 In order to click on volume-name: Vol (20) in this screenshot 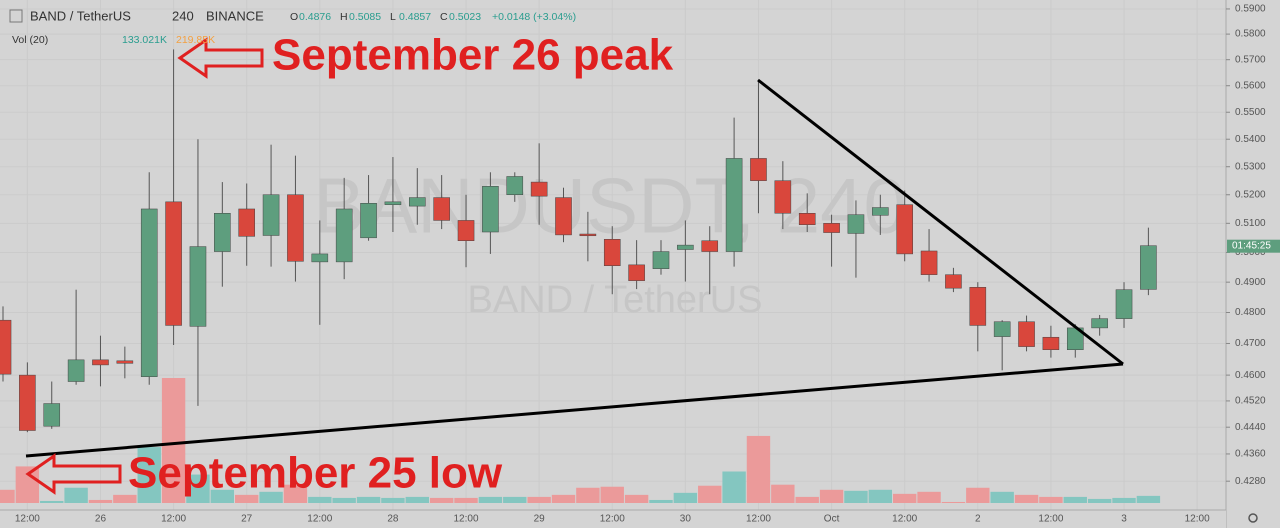, I will do `click(30, 40)`.